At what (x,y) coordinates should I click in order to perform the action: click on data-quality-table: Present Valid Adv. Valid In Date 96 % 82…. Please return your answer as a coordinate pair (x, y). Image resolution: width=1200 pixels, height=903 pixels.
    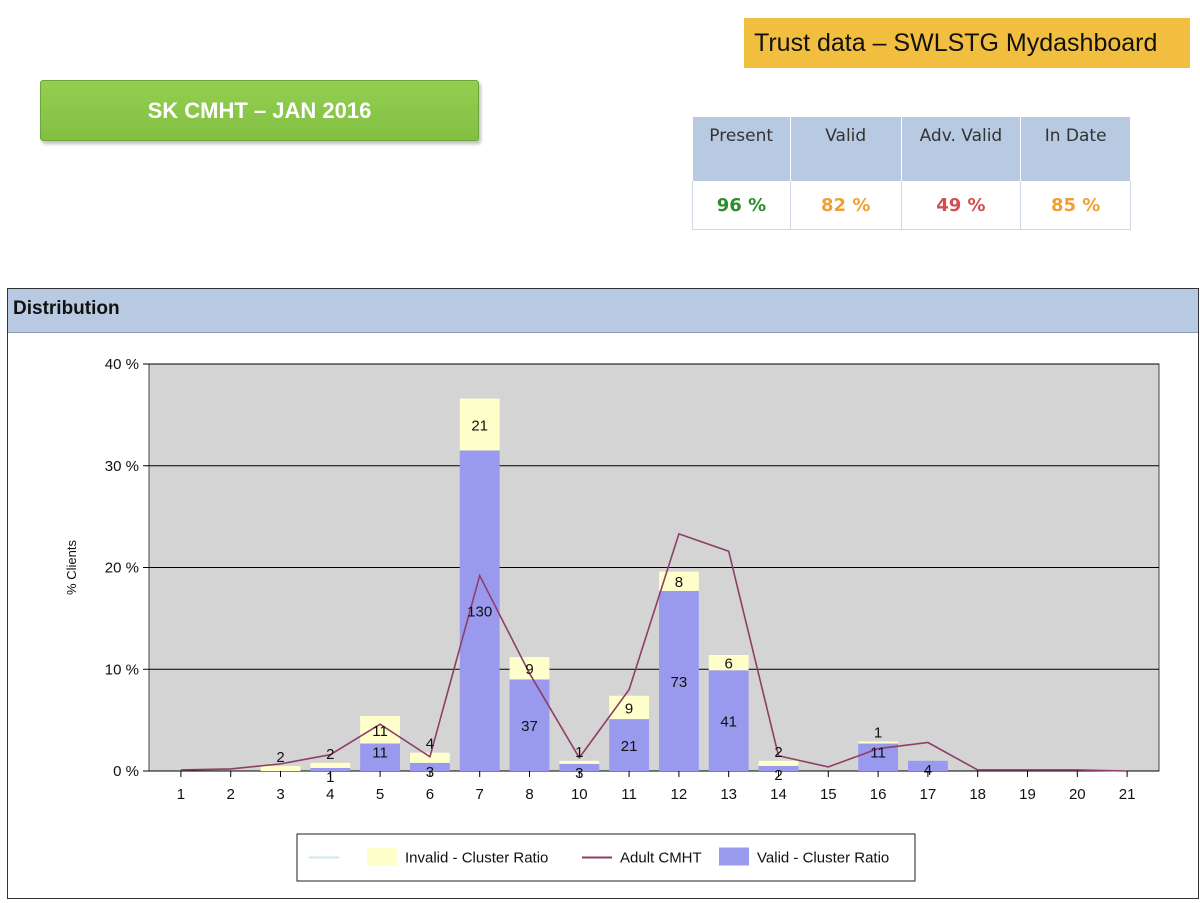
    Looking at the image, I should click on (911, 173).